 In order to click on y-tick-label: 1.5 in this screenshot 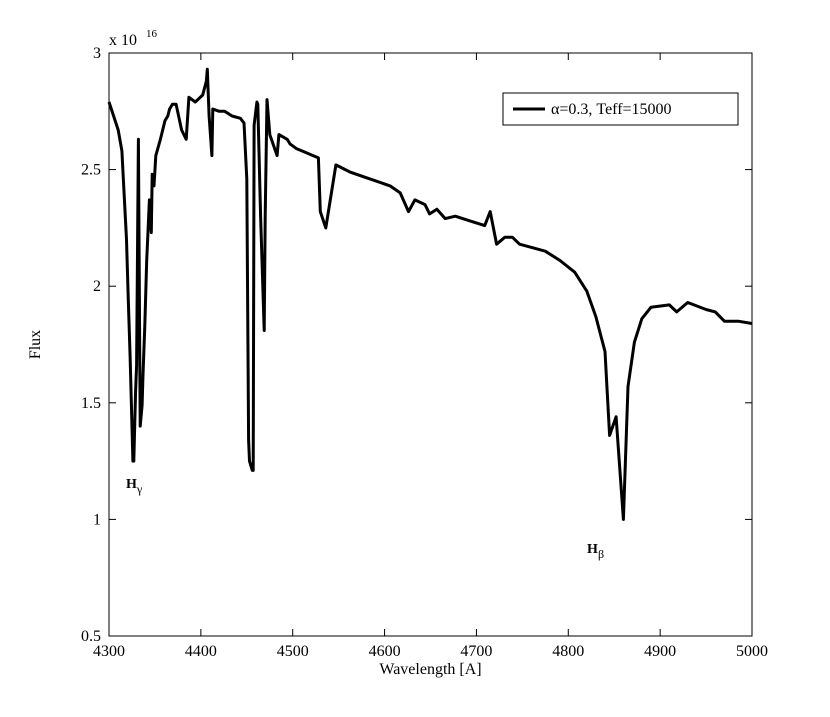, I will do `click(91, 403)`.